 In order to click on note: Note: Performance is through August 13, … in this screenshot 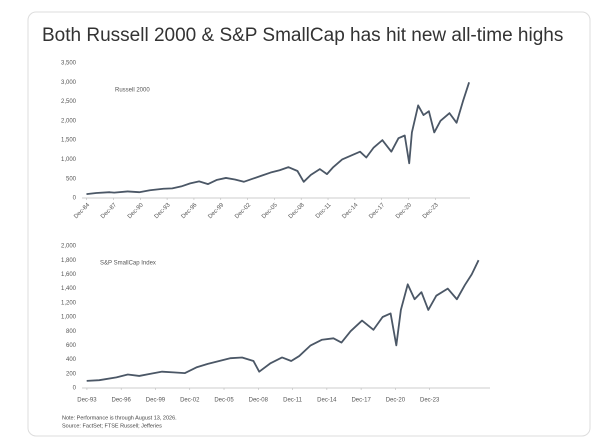, I will do `click(119, 418)`.